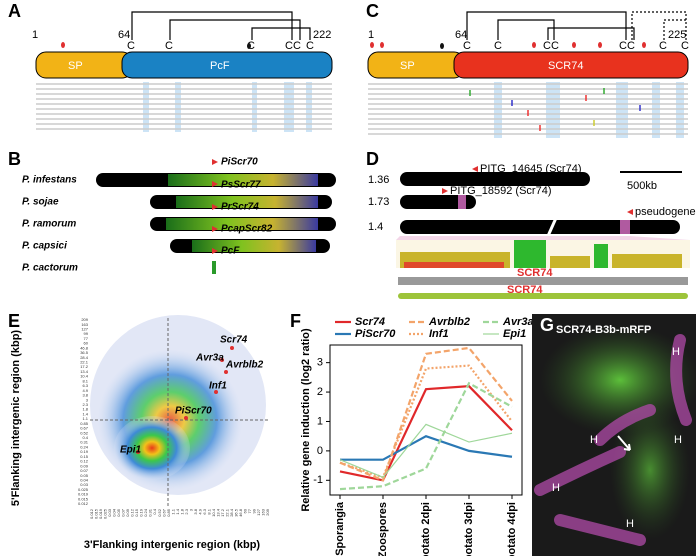 This screenshot has height=556, width=696. Describe the element at coordinates (677, 35) in the screenshot. I see `position: 225` at that location.